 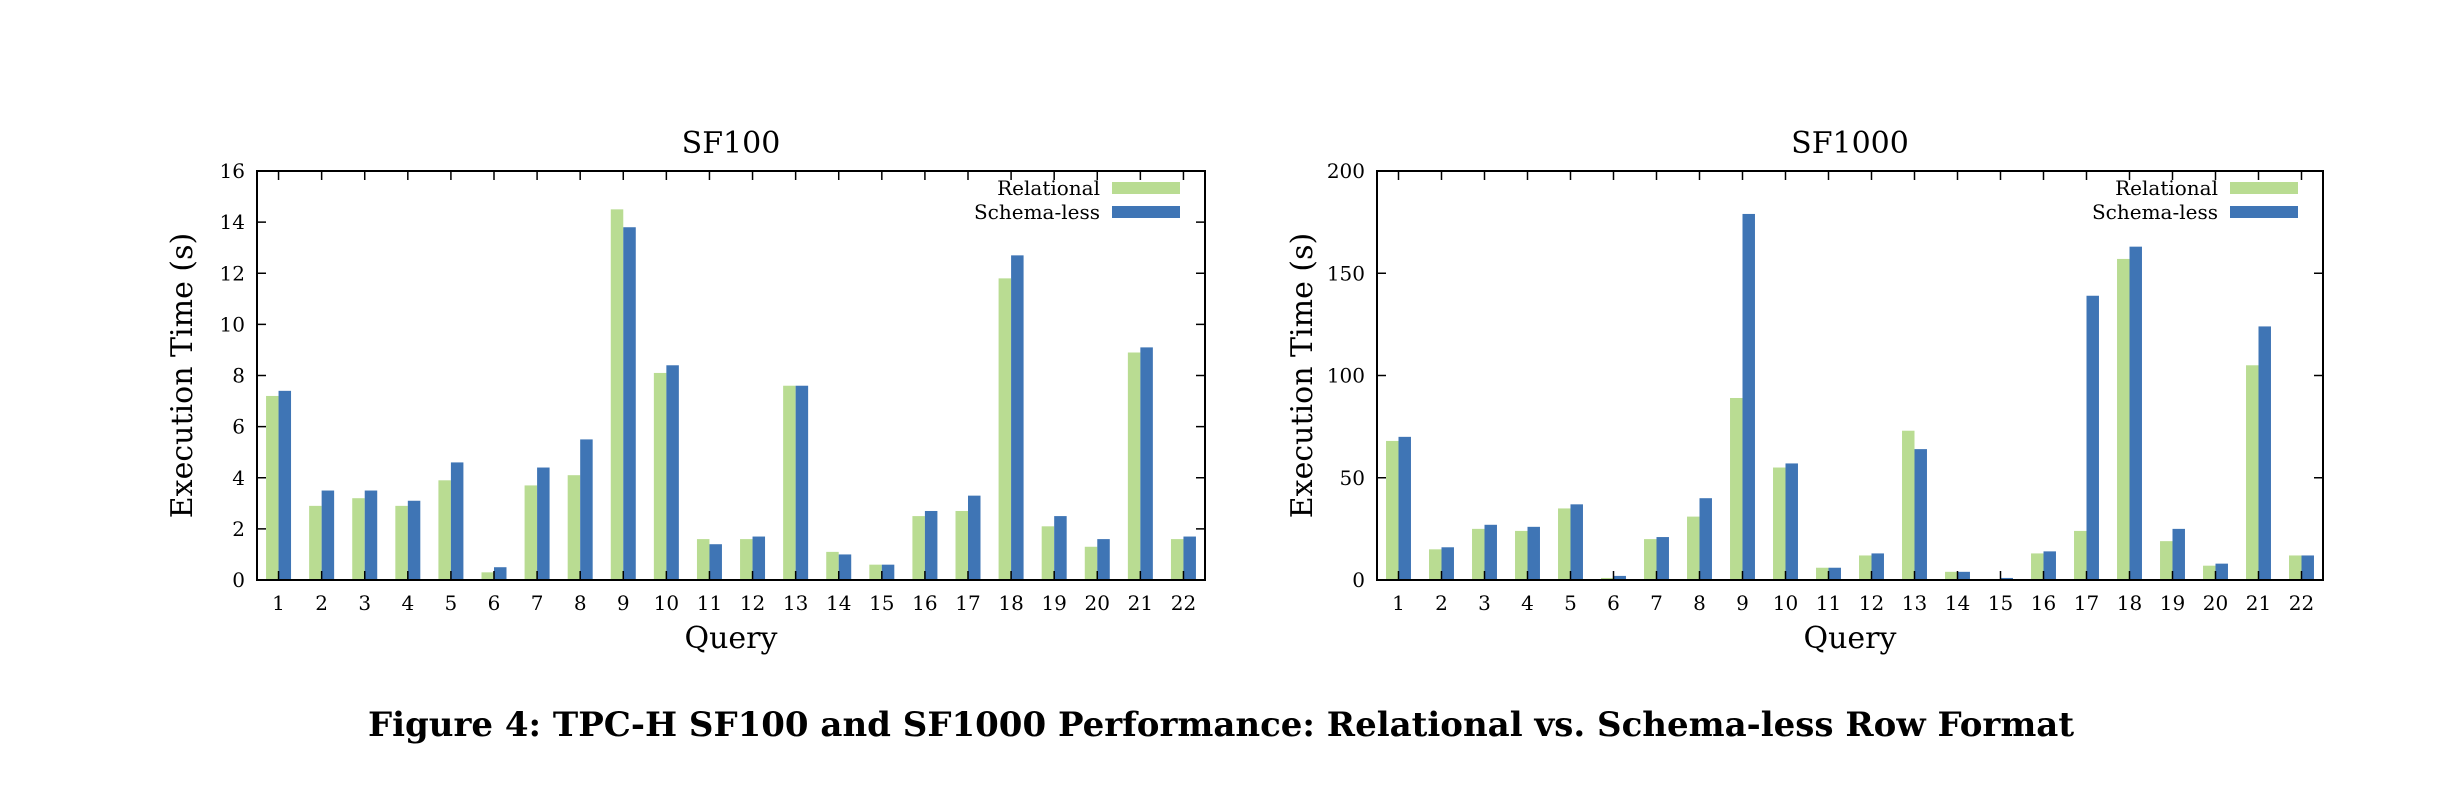 What do you see at coordinates (881, 603) in the screenshot?
I see `chart-0-xtick-label: 15` at bounding box center [881, 603].